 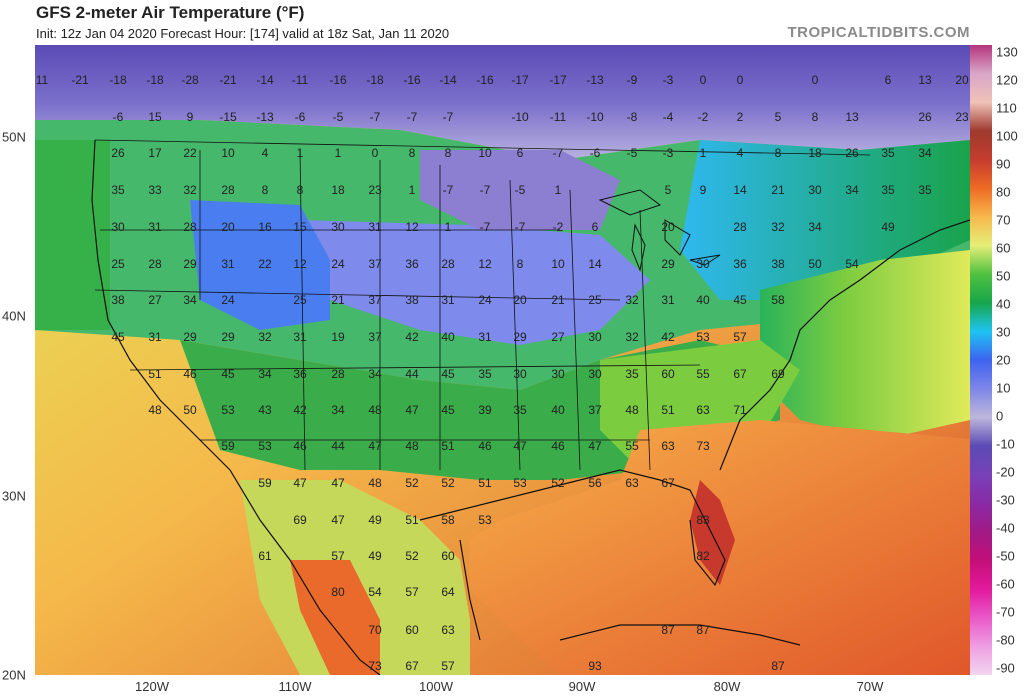 What do you see at coordinates (118, 300) in the screenshot?
I see `temperature-value: 38` at bounding box center [118, 300].